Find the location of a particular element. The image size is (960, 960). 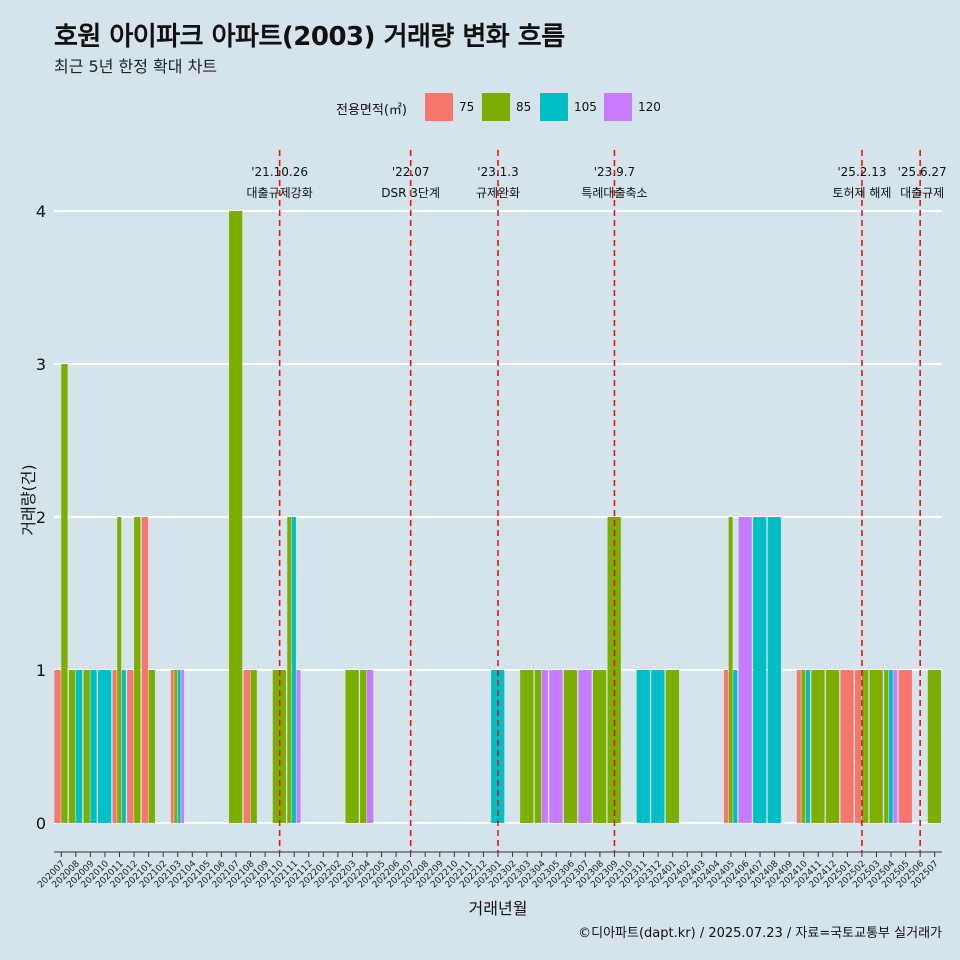

y-tick-label: 3 is located at coordinates (41, 364).